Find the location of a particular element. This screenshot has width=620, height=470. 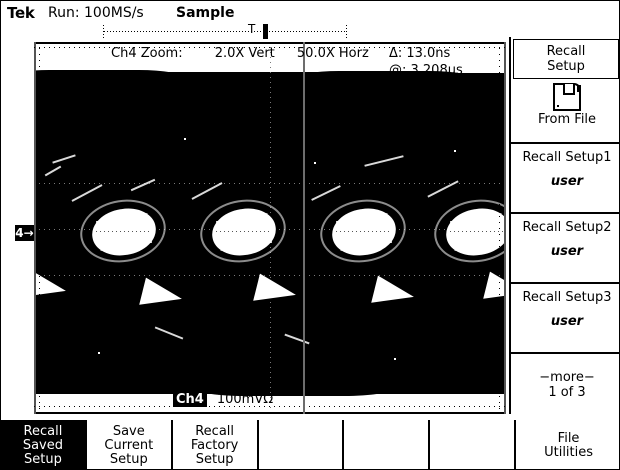

zoom-channel-label: Ch4 Zoom: is located at coordinates (147, 53).